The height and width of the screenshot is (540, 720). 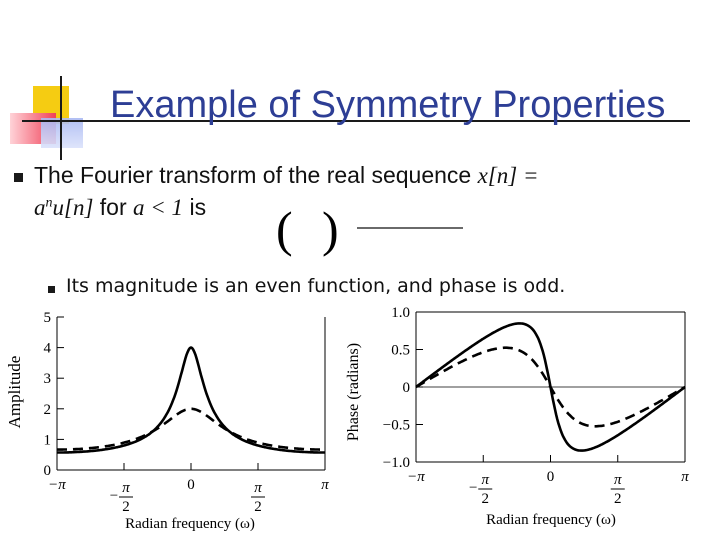 What do you see at coordinates (51, 289) in the screenshot?
I see `sub-bullet-marker` at bounding box center [51, 289].